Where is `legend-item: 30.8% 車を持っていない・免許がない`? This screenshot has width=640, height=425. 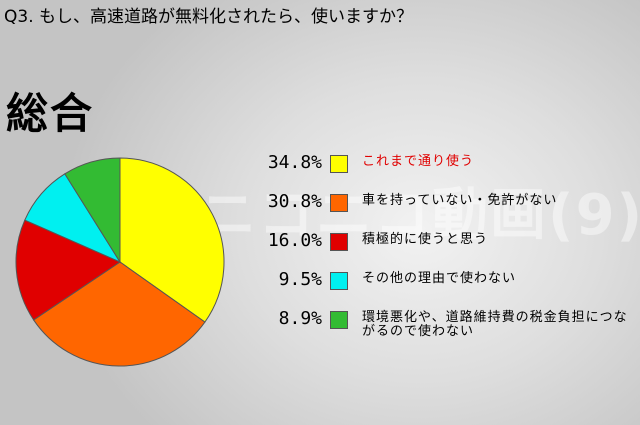 legend-item: 30.8% 車を持っていない・免許がない is located at coordinates (444, 203).